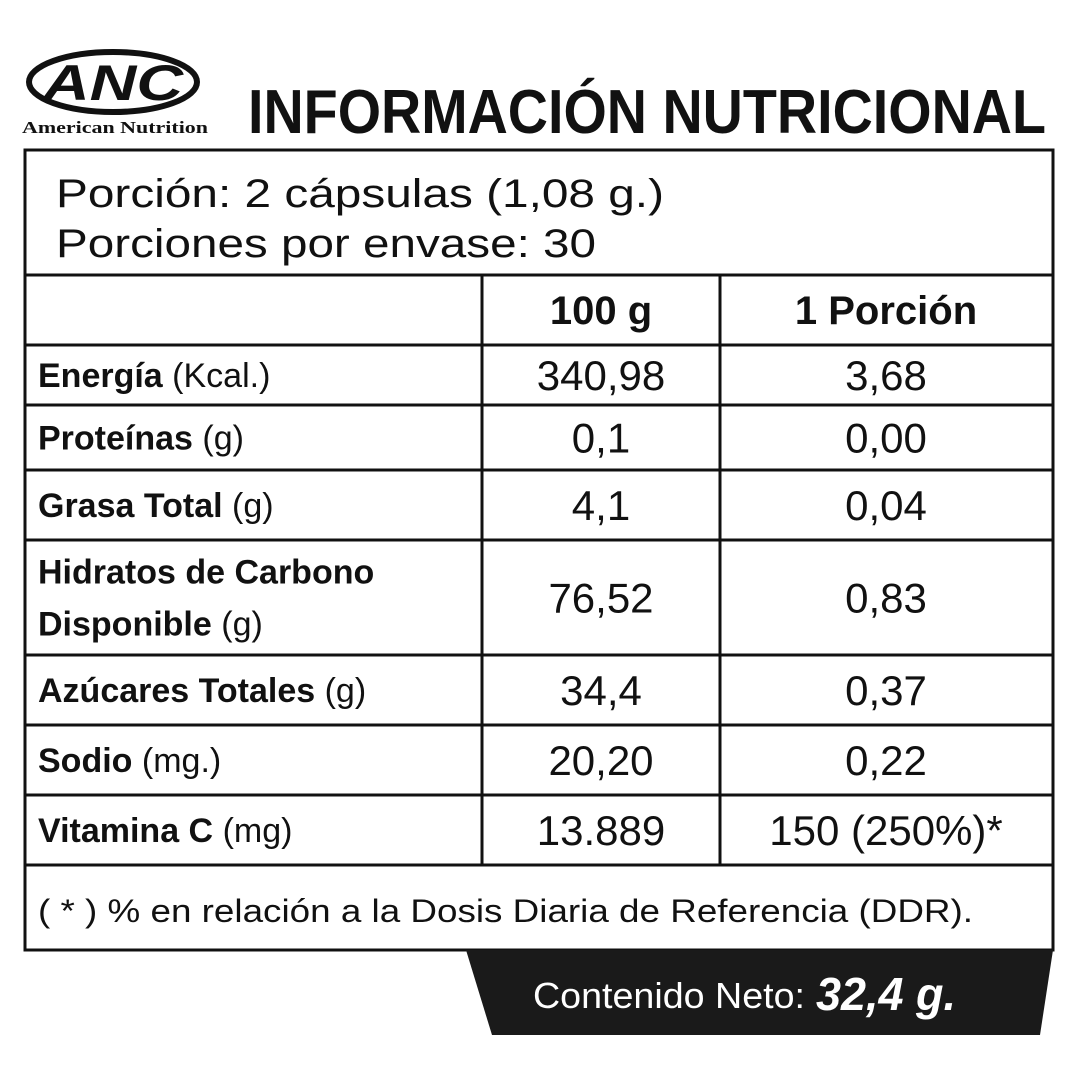  I want to click on net-content-tab, so click(759, 992).